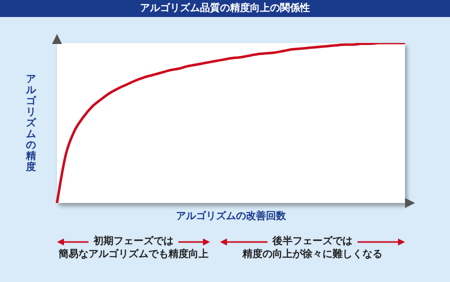  Describe the element at coordinates (134, 241) in the screenshot. I see `text: 初期フェーズでは` at that location.